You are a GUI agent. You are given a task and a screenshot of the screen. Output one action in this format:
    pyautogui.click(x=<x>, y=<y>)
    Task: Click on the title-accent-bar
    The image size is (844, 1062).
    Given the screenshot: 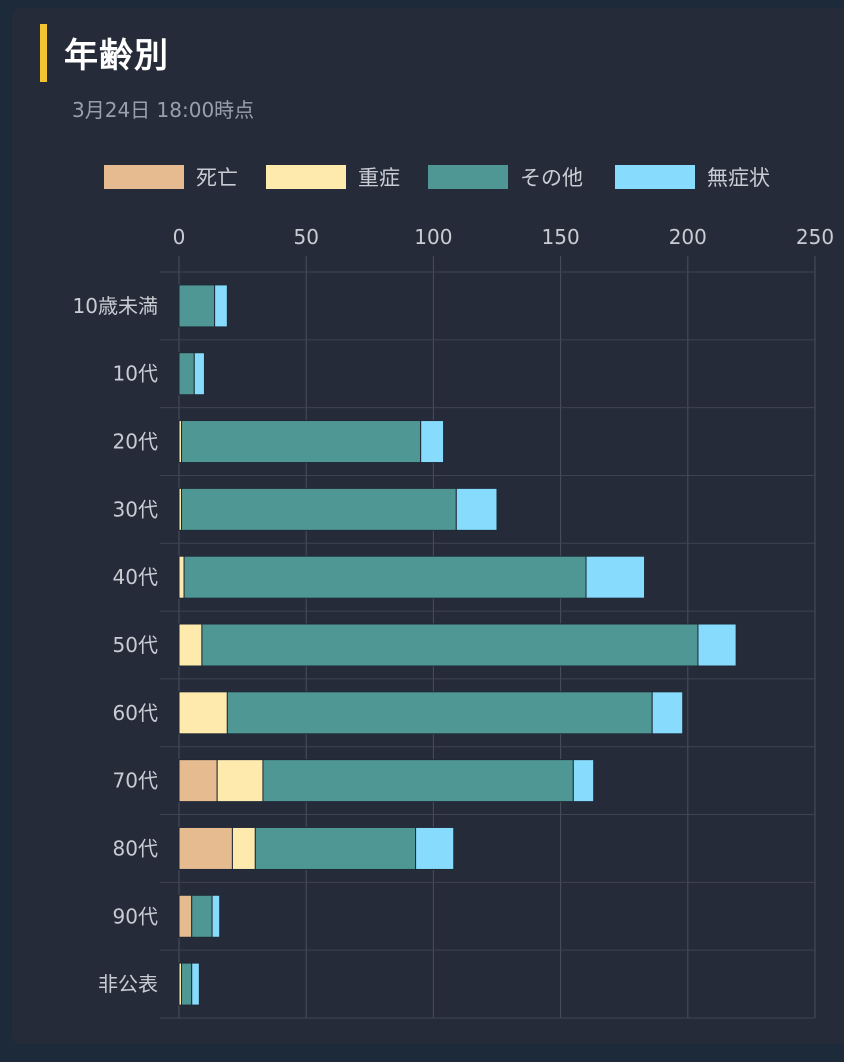 What is the action you would take?
    pyautogui.click(x=43, y=53)
    